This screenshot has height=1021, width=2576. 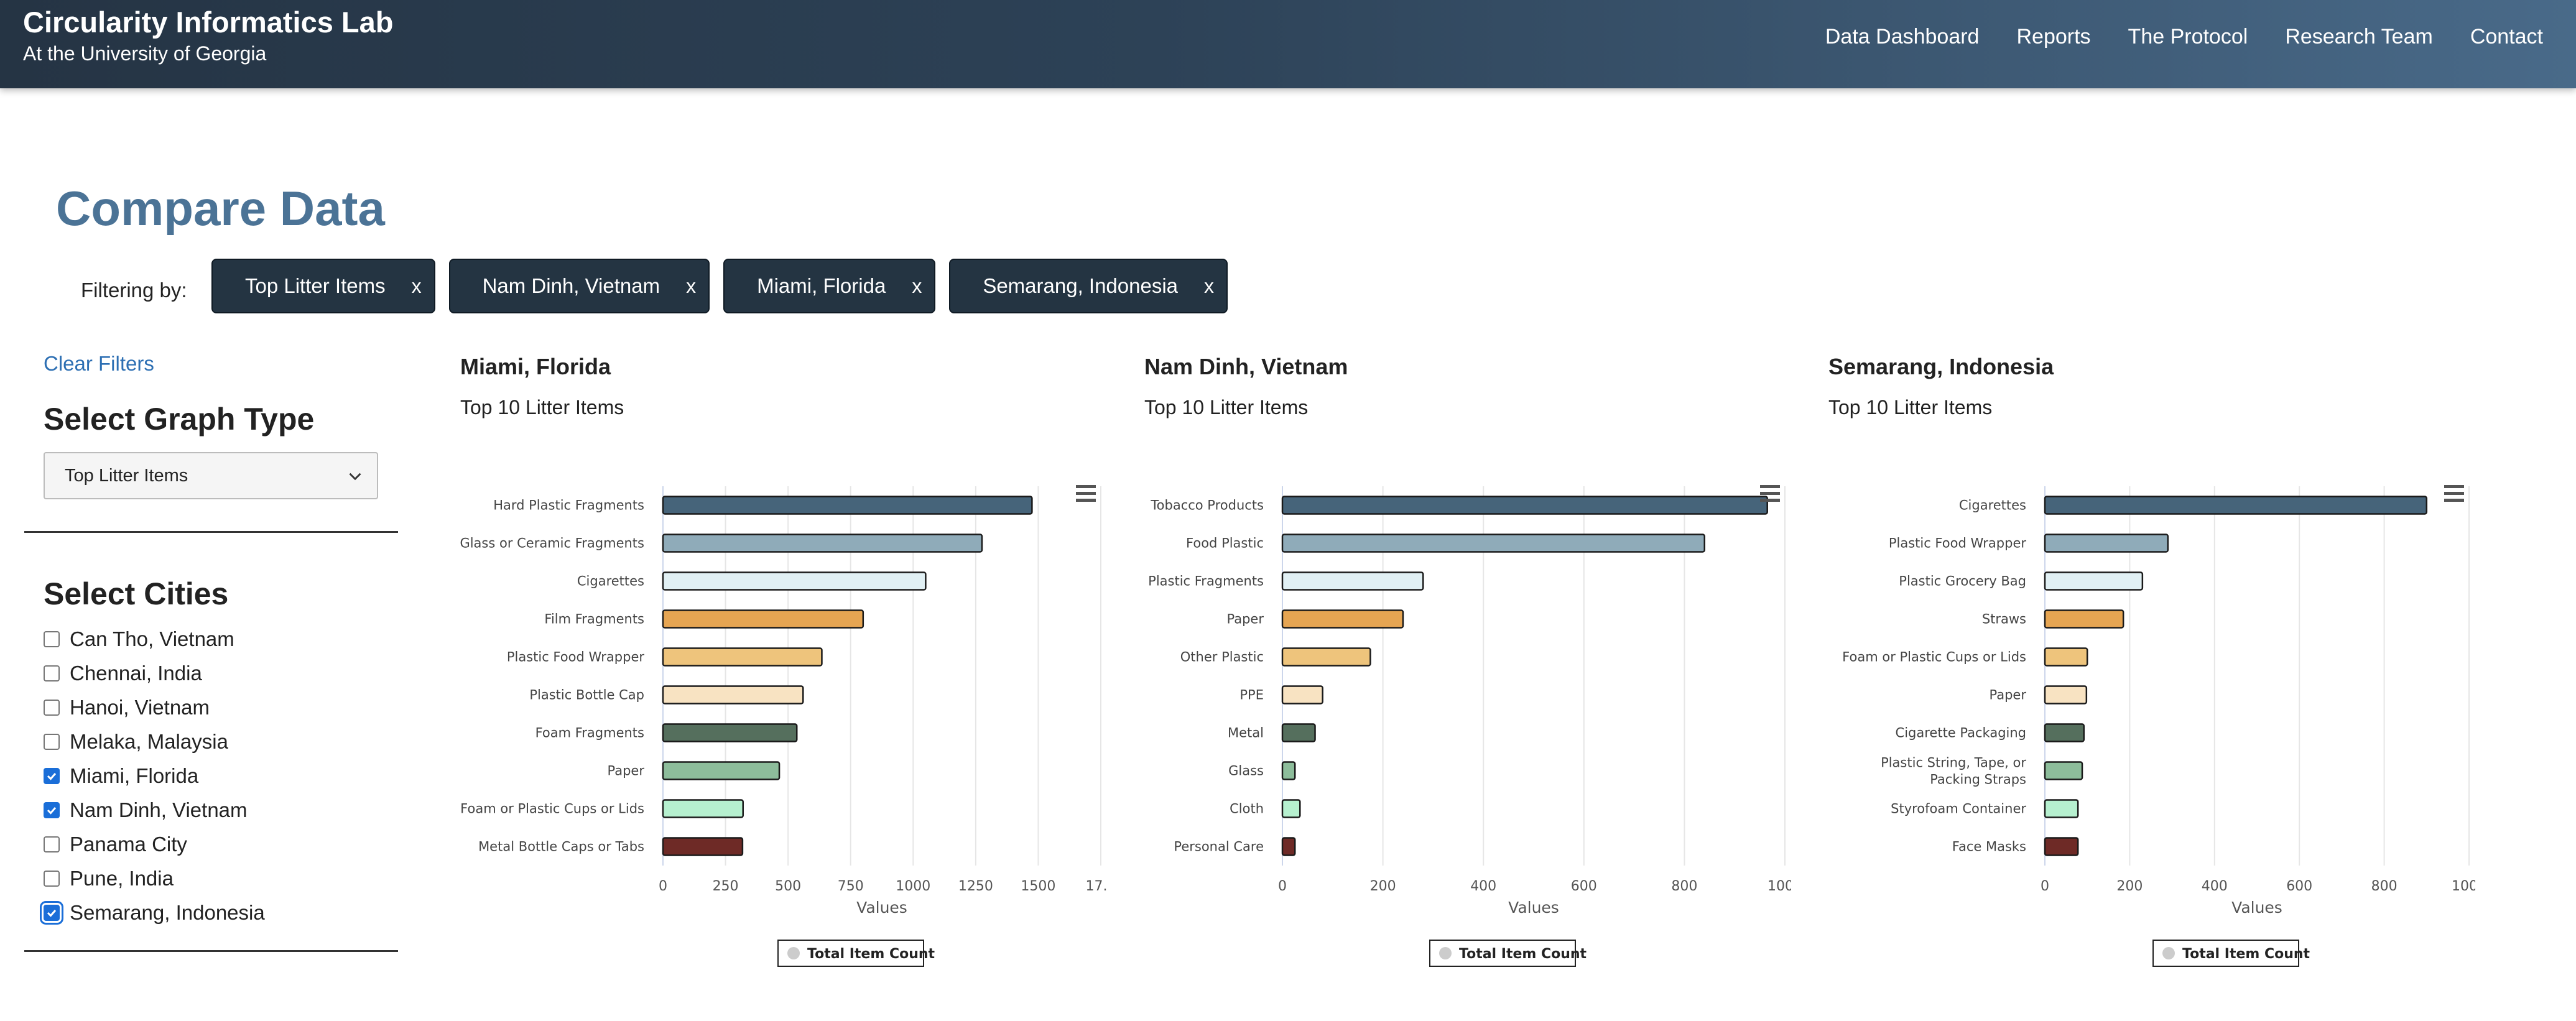 What do you see at coordinates (180, 419) in the screenshot?
I see `graph-type-title: Select Graph Type` at bounding box center [180, 419].